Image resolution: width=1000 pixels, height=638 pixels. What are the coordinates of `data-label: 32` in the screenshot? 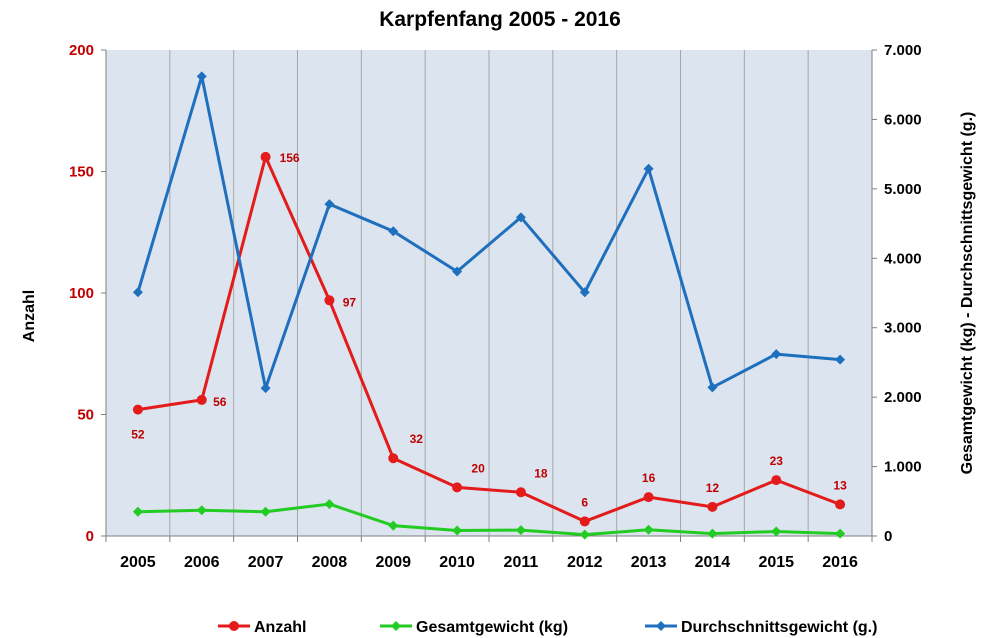 It's located at (417, 439).